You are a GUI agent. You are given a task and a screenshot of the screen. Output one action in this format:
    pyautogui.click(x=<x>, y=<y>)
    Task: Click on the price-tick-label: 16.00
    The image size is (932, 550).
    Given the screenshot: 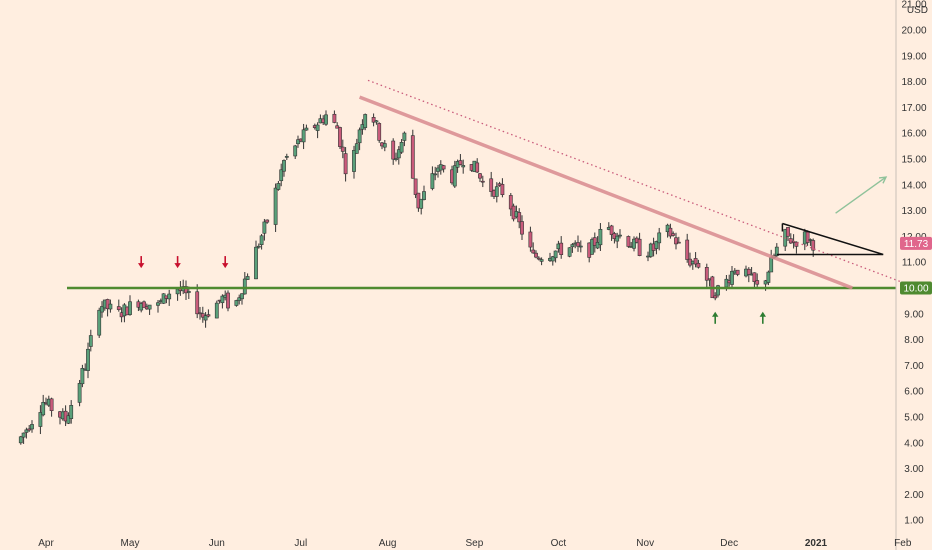 What is the action you would take?
    pyautogui.click(x=913, y=134)
    